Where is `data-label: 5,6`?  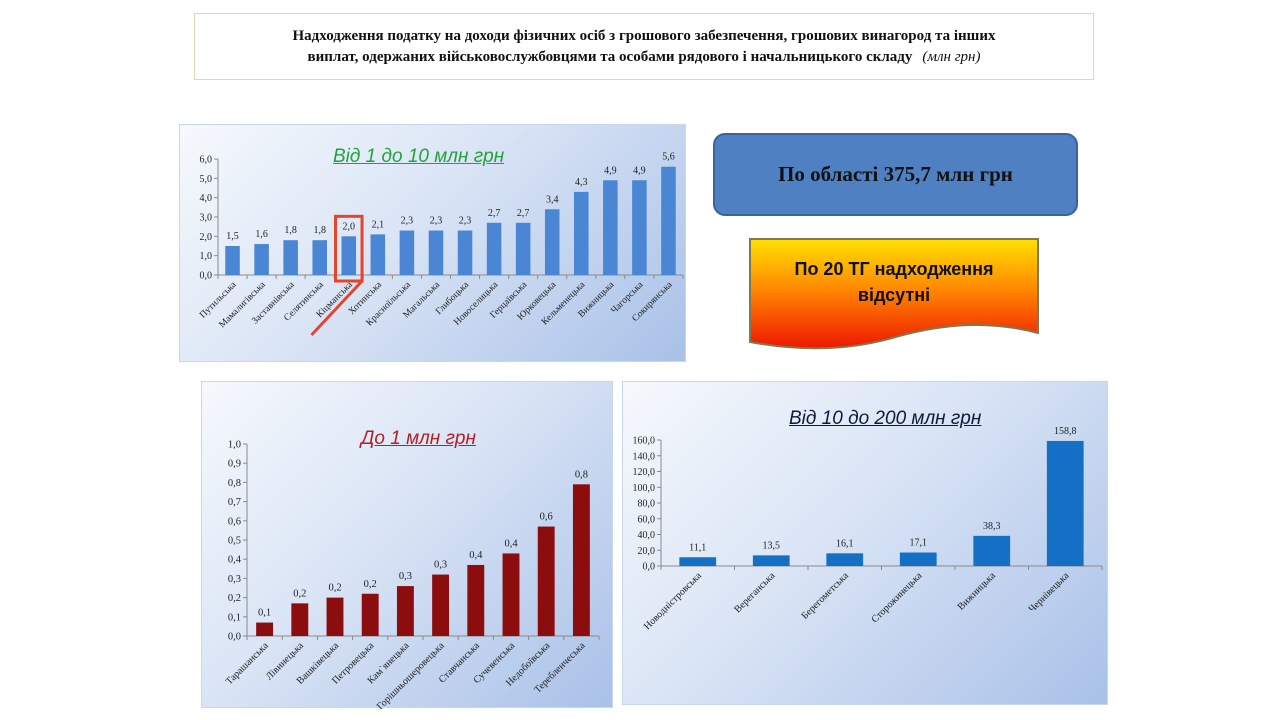
data-label: 5,6 is located at coordinates (668, 157).